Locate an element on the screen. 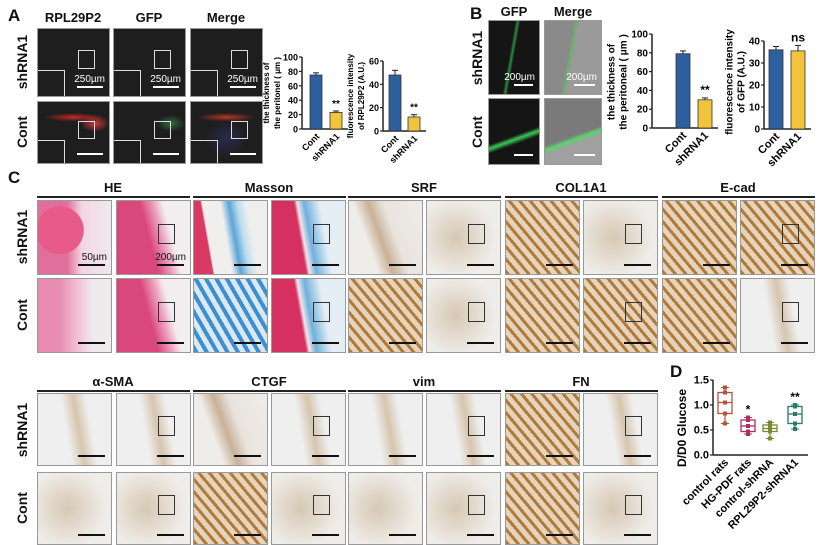 The width and height of the screenshot is (824, 545). scale-bar-label: 200µm is located at coordinates (170, 257).